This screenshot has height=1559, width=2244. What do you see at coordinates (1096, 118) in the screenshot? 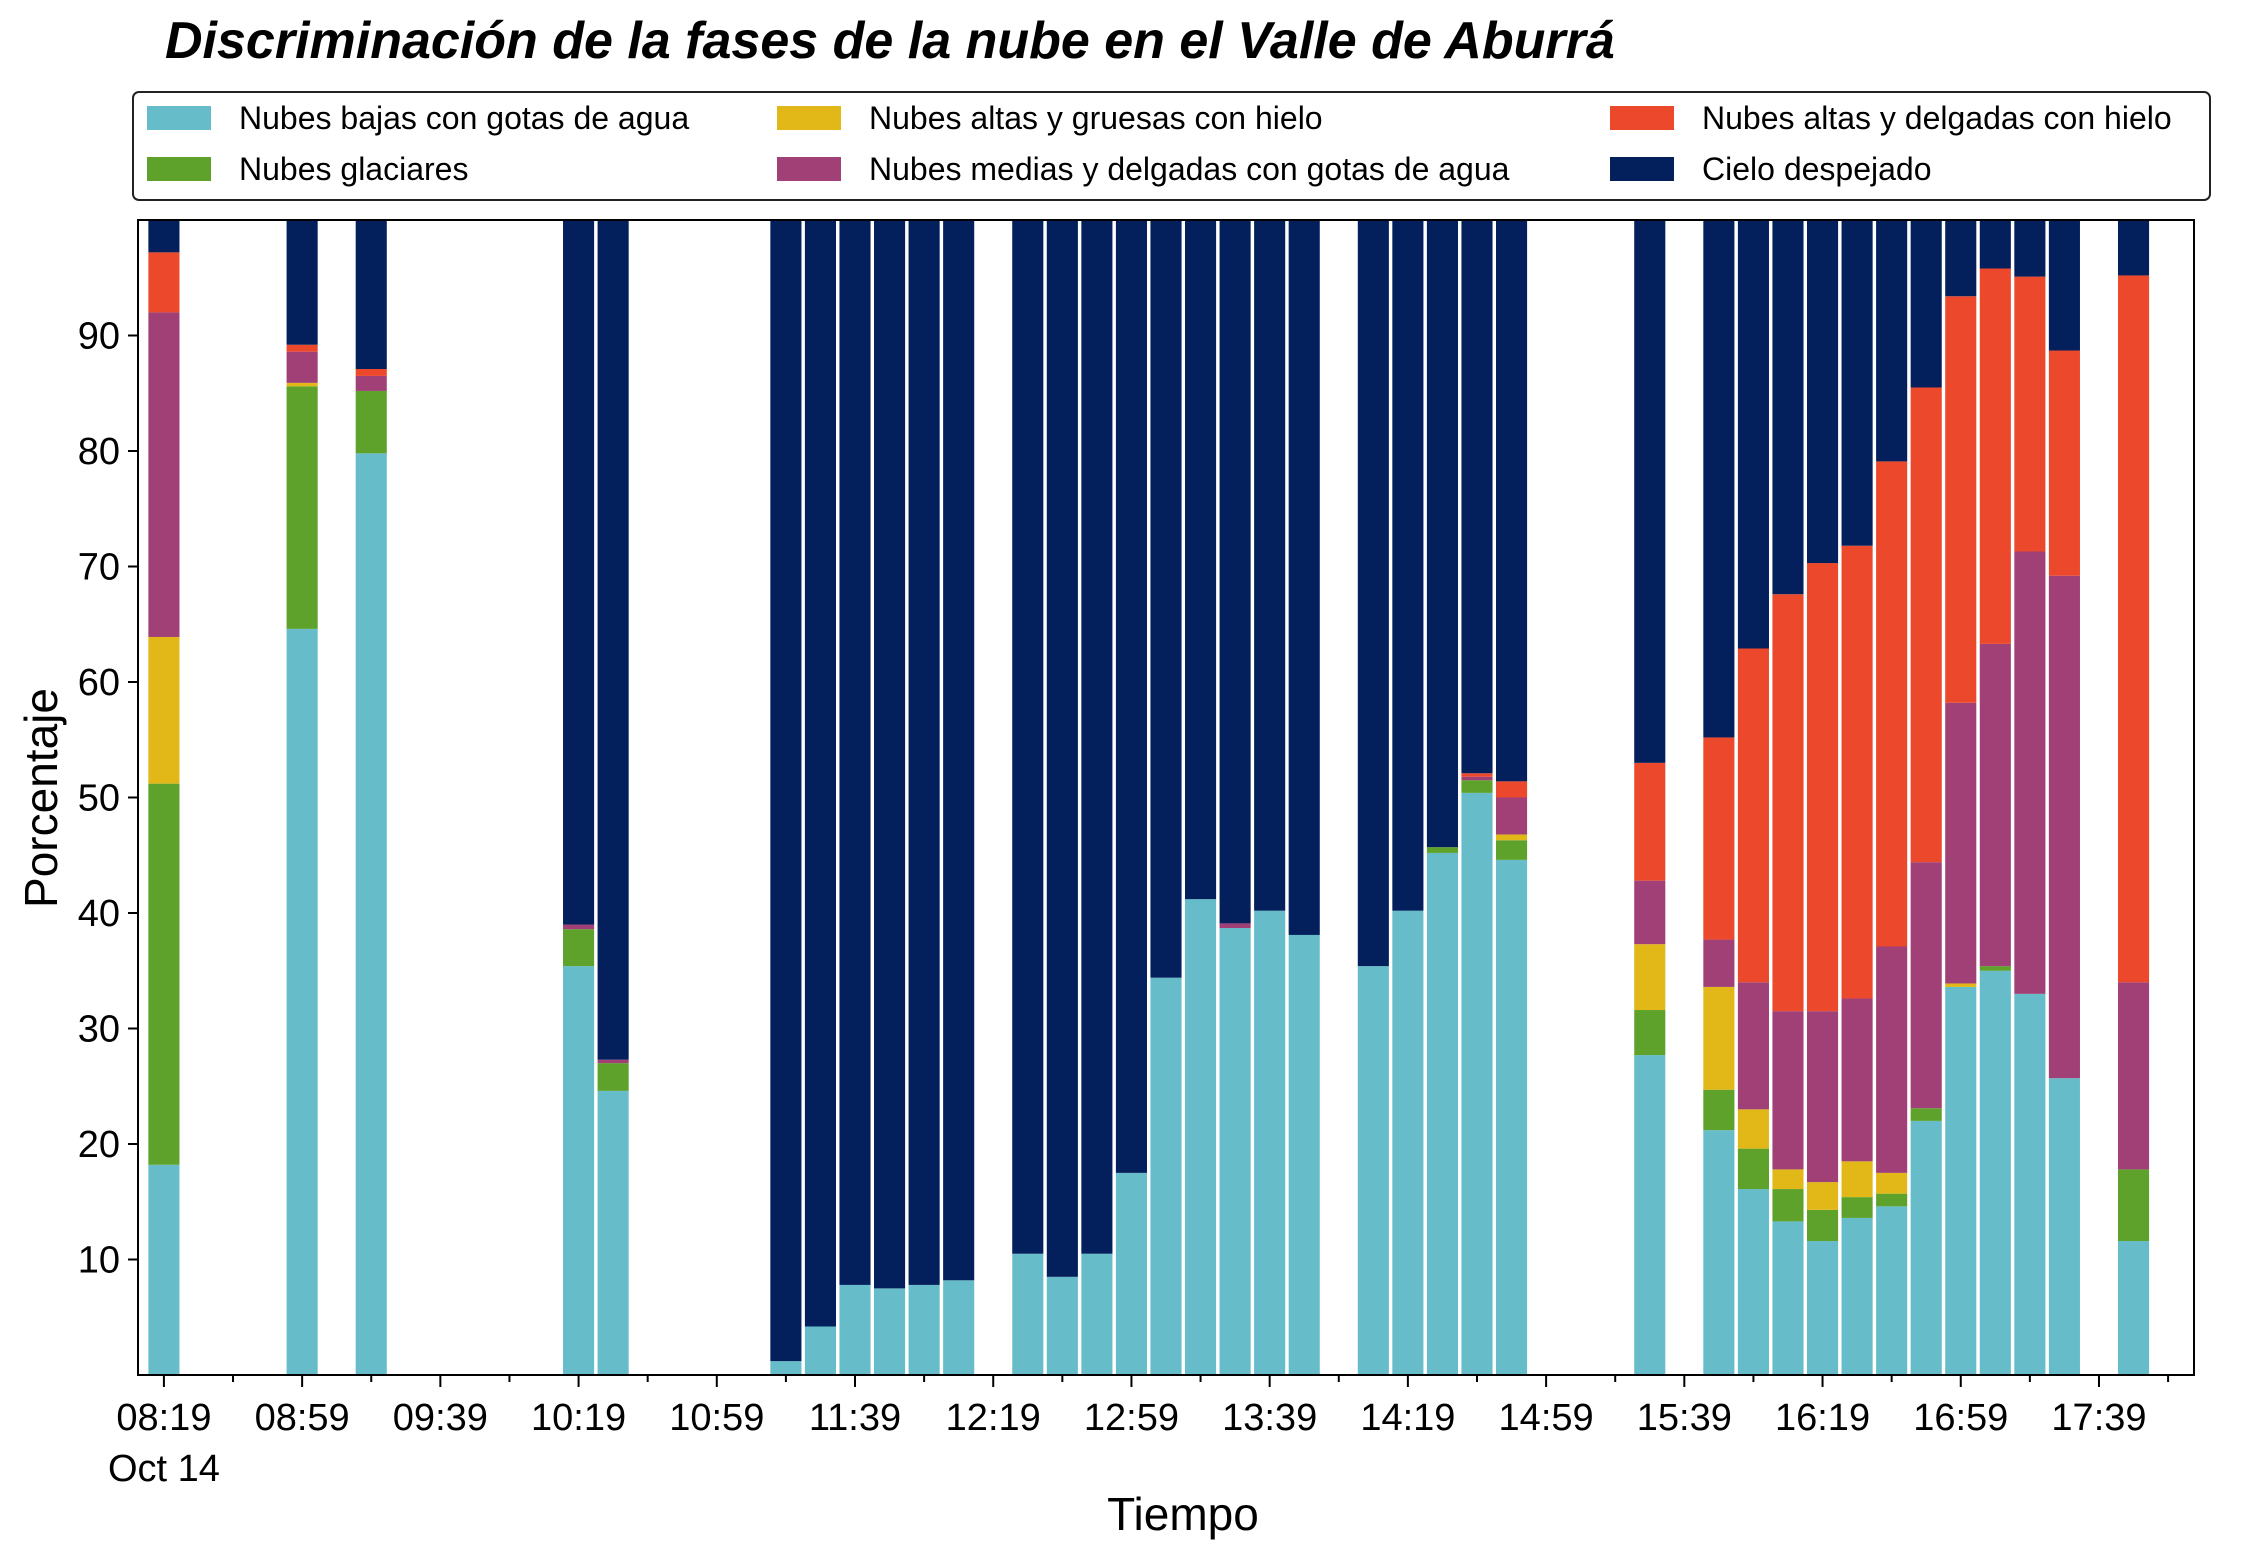
I see `legend-label: Nubes altas y gruesas con hielo` at bounding box center [1096, 118].